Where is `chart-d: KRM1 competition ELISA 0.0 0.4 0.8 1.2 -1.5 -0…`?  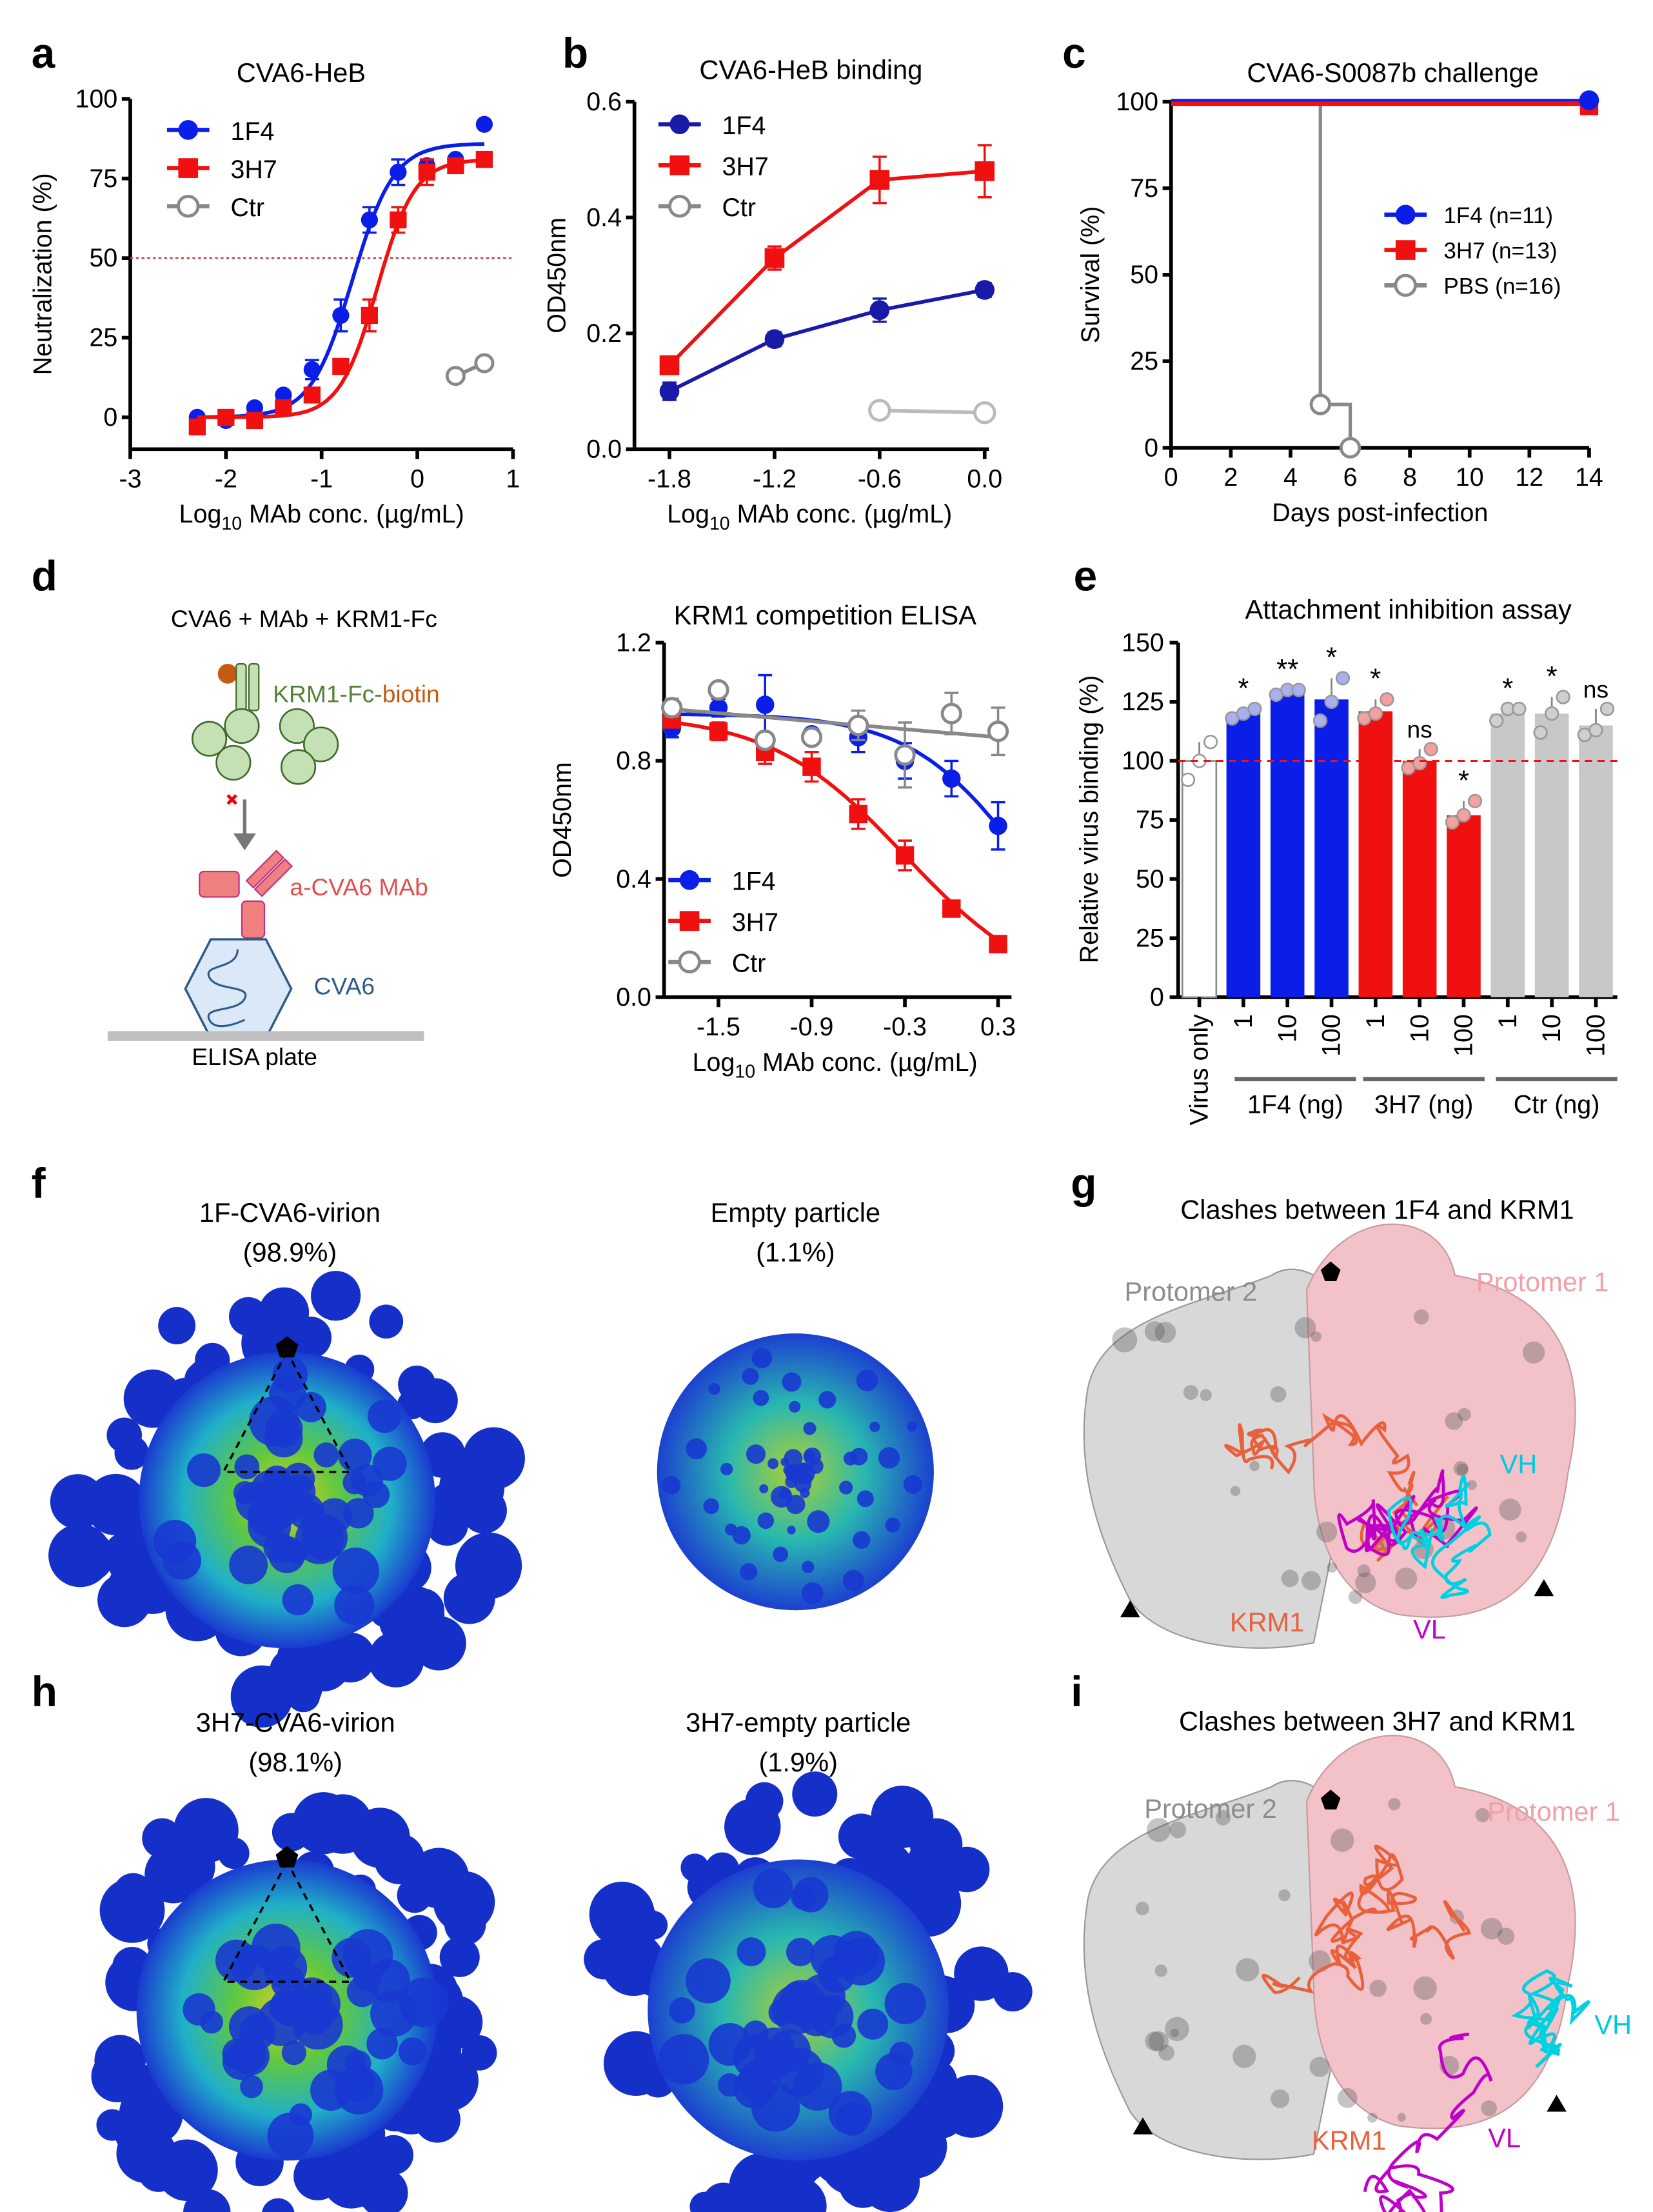 chart-d: KRM1 competition ELISA 0.0 0.4 0.8 1.2 -1.5 -0… is located at coordinates (782, 841).